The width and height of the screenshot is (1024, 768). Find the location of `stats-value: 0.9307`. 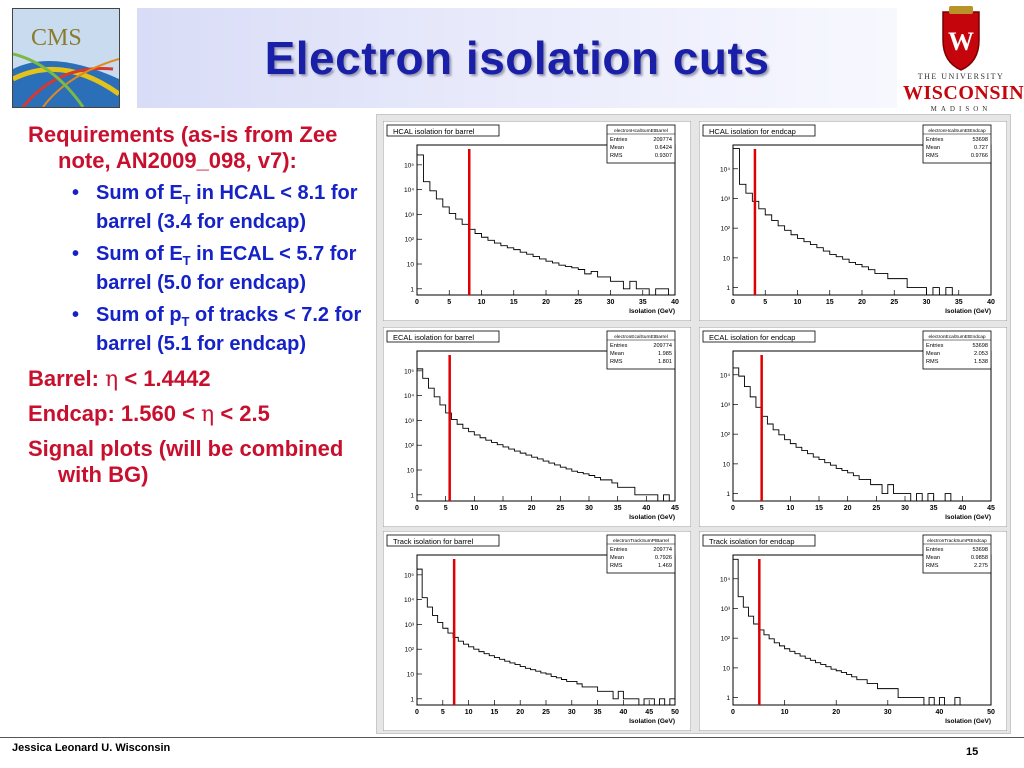

stats-value: 0.9307 is located at coordinates (663, 156).